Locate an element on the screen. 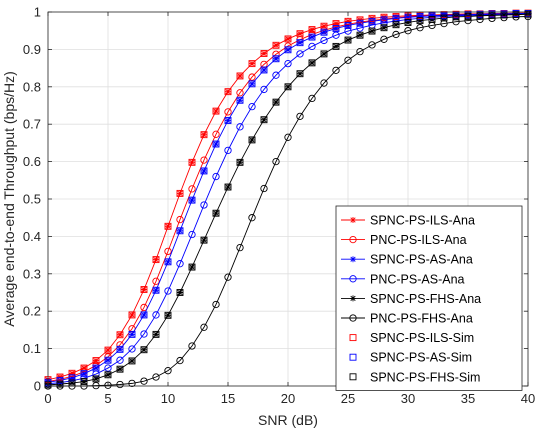 This screenshot has width=550, height=440. legend-label: SPNC-PS-AS-Sim is located at coordinates (421, 358).